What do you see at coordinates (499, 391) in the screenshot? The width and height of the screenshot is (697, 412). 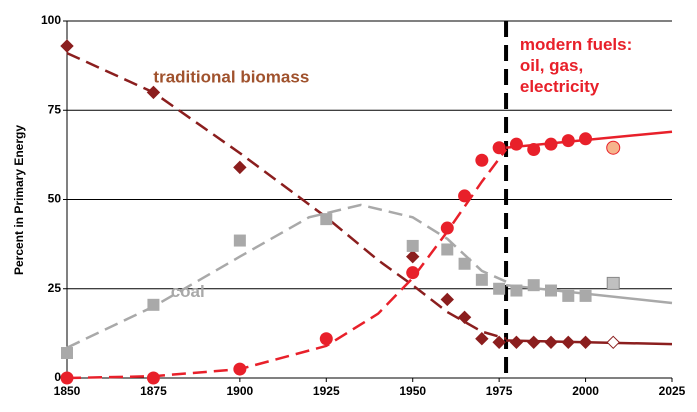 I see `x-tick-label: 1975` at bounding box center [499, 391].